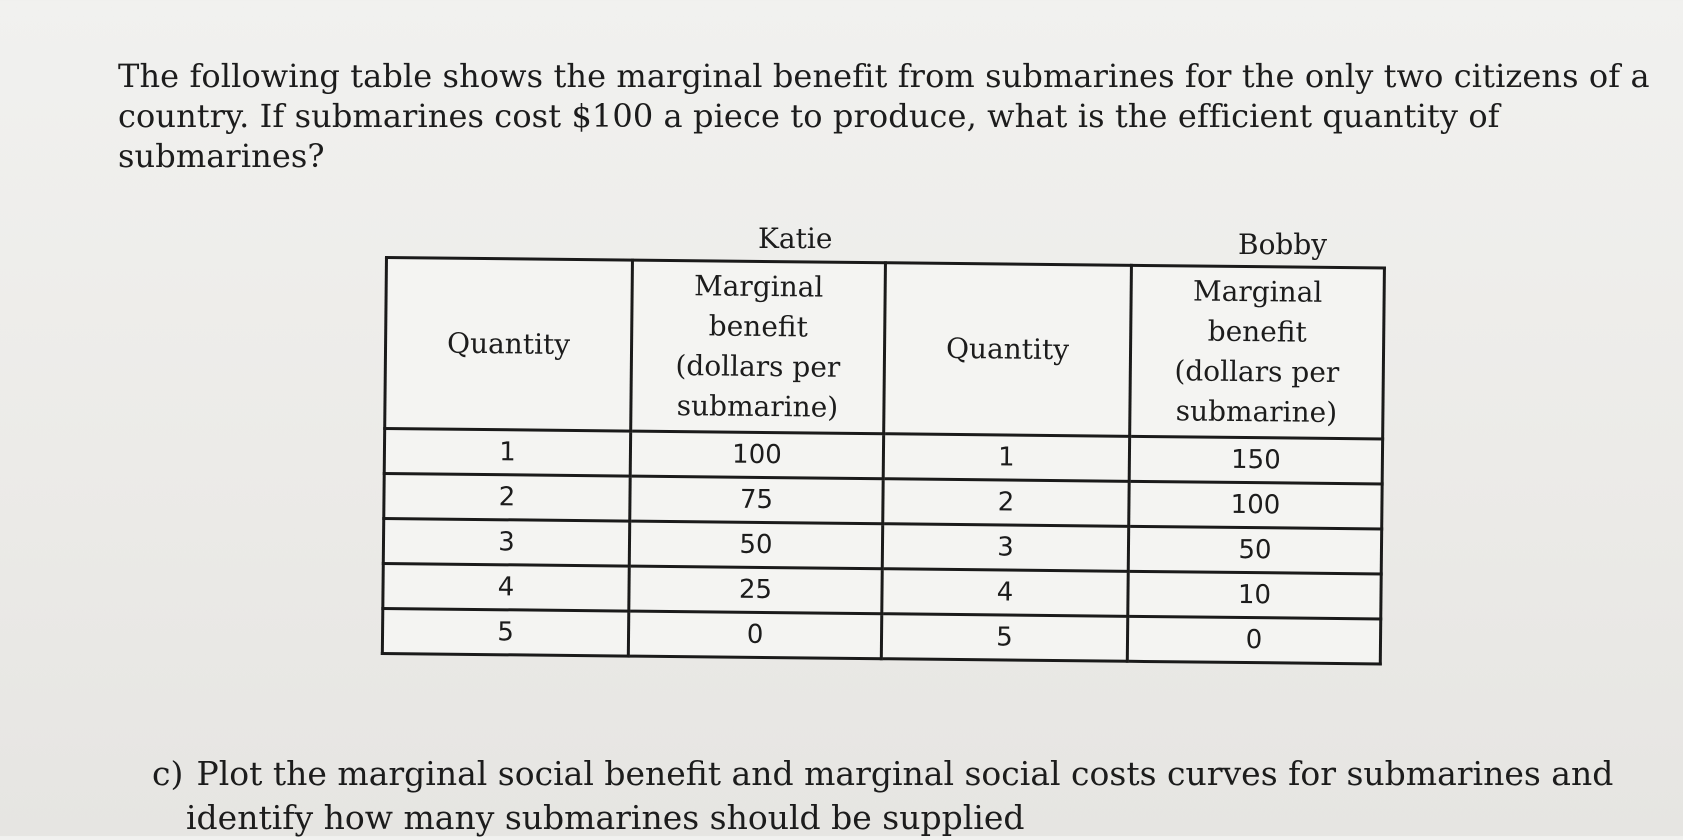 The width and height of the screenshot is (1683, 840). I want to click on bobby-quantity-cell: 5, so click(1004, 637).